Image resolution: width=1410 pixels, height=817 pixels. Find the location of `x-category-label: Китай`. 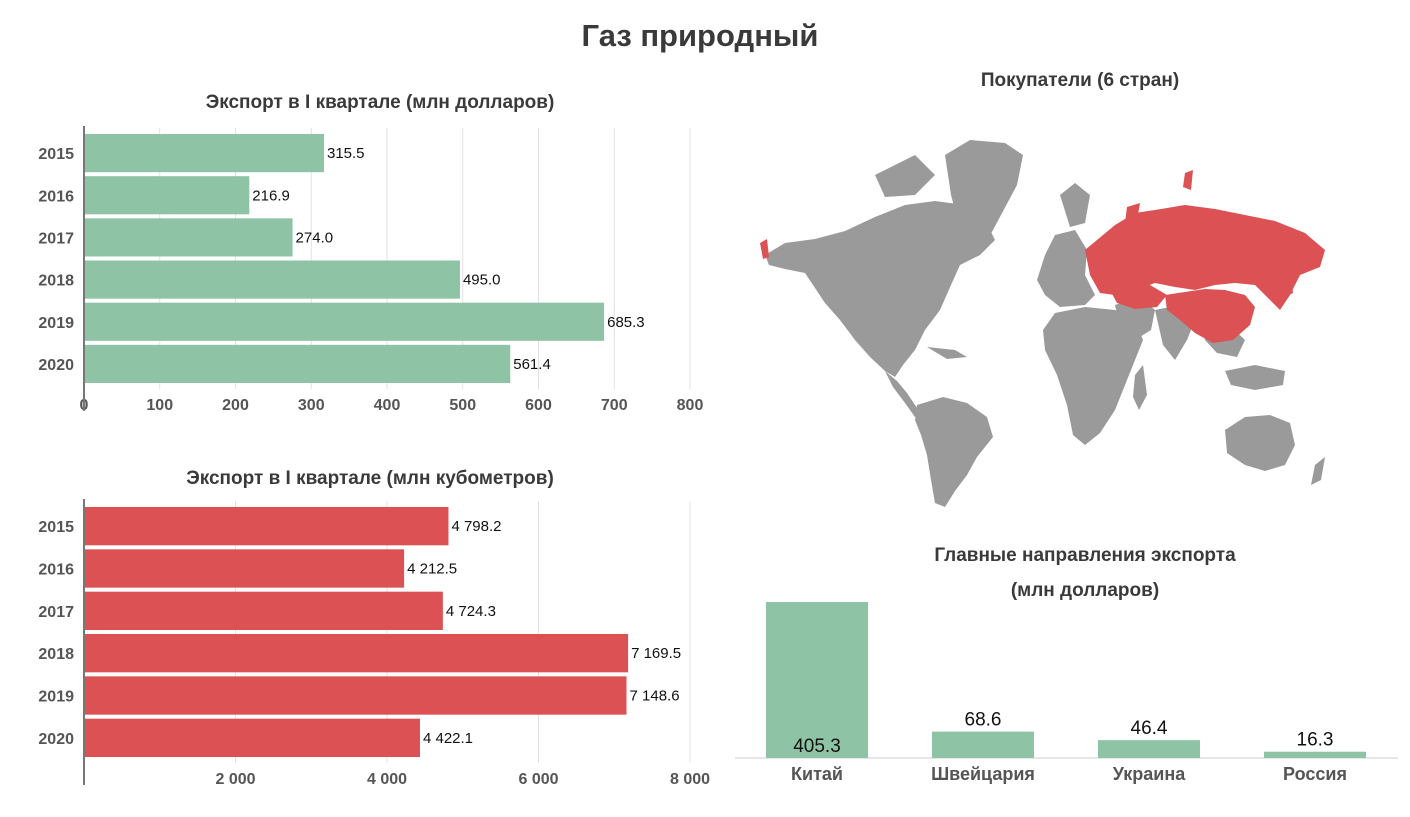

x-category-label: Китай is located at coordinates (817, 774).